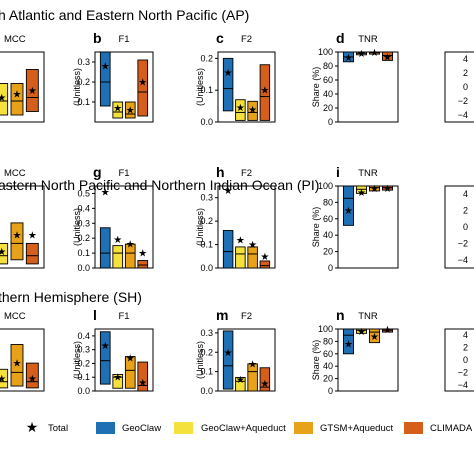 This screenshot has height=474, width=474. Describe the element at coordinates (95, 315) in the screenshot. I see `panel-letter: l` at that location.